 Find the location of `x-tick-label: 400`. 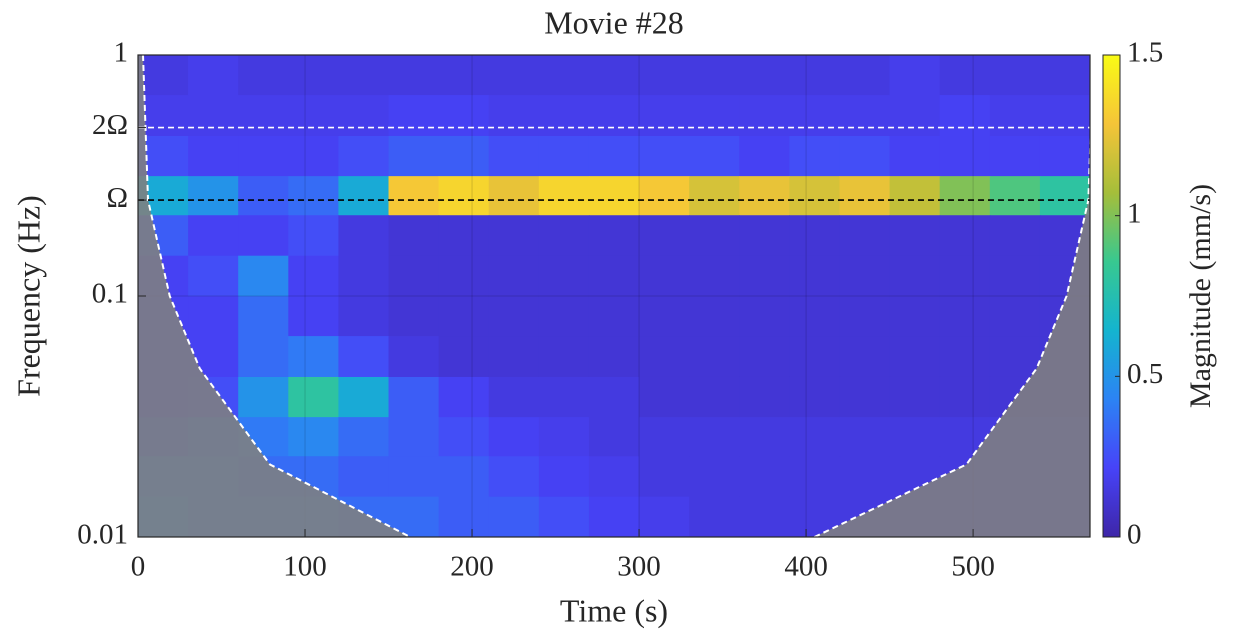

x-tick-label: 400 is located at coordinates (806, 567).